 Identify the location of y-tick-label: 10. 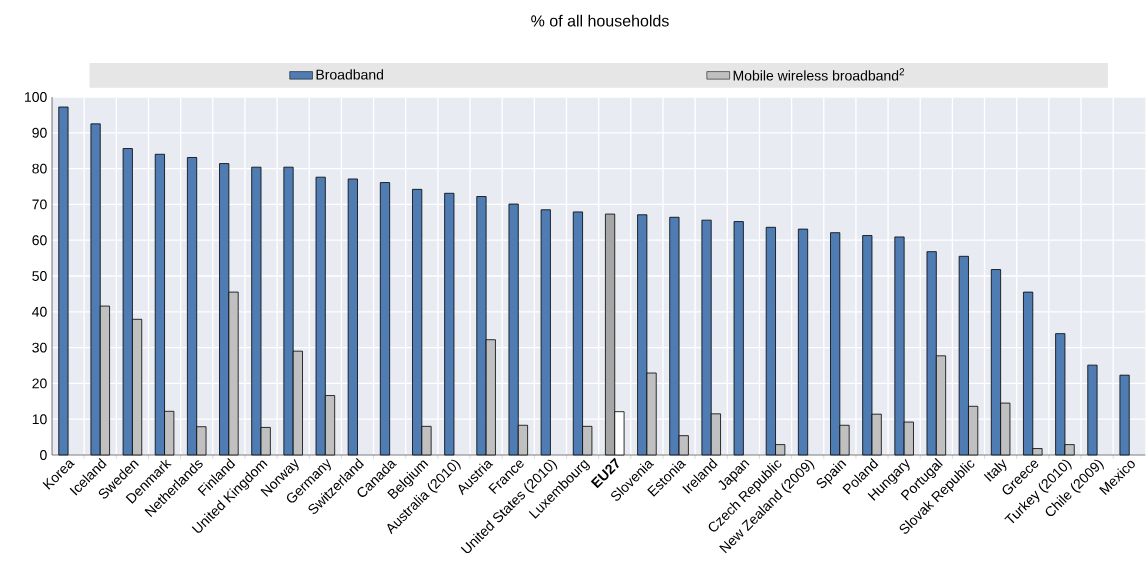
(39, 419).